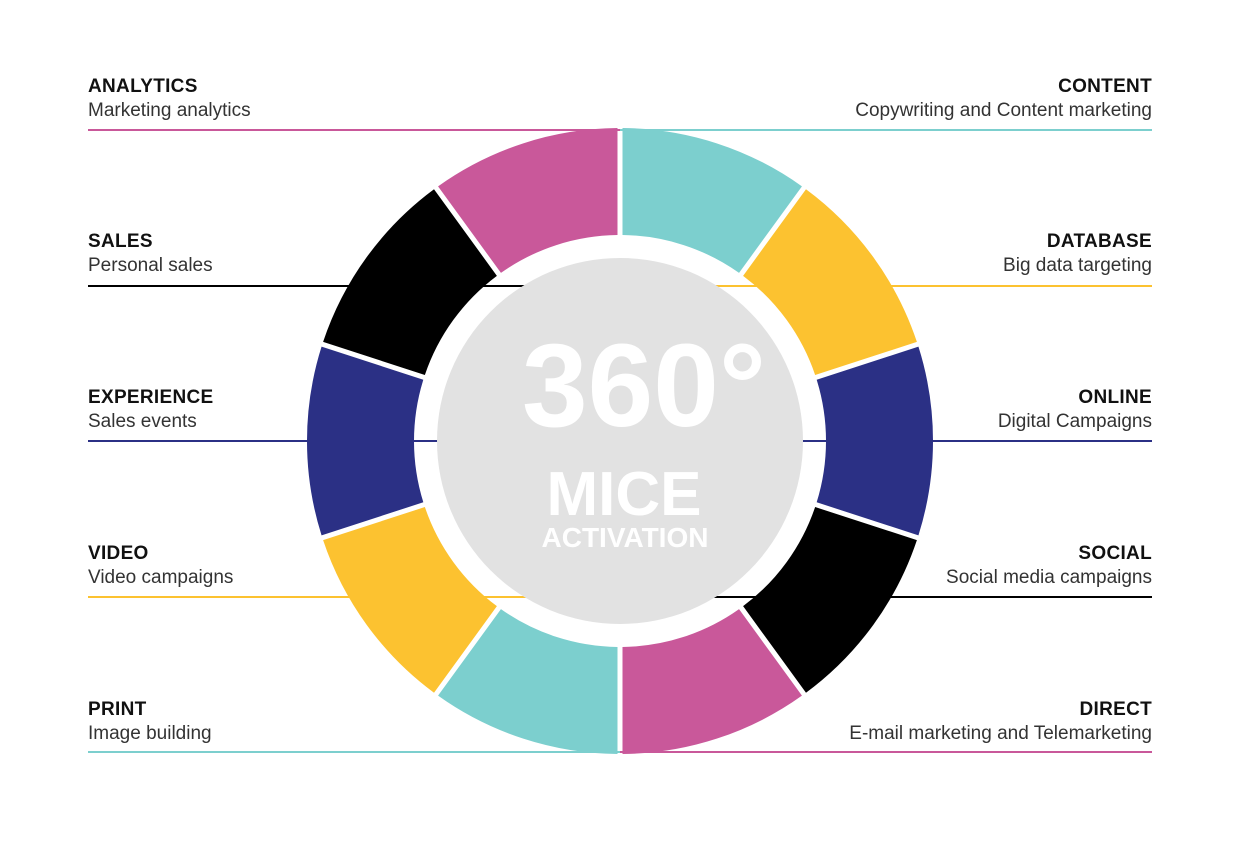  What do you see at coordinates (830, 600) in the screenshot?
I see `ring-segment-social` at bounding box center [830, 600].